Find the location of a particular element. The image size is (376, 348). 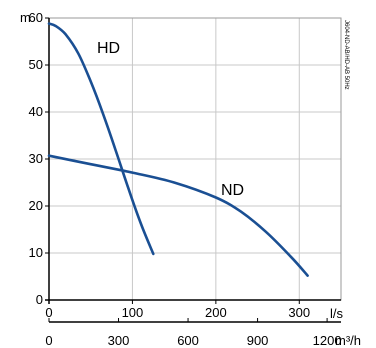

x-axis-secondary-unit: m³/h is located at coordinates (348, 340).